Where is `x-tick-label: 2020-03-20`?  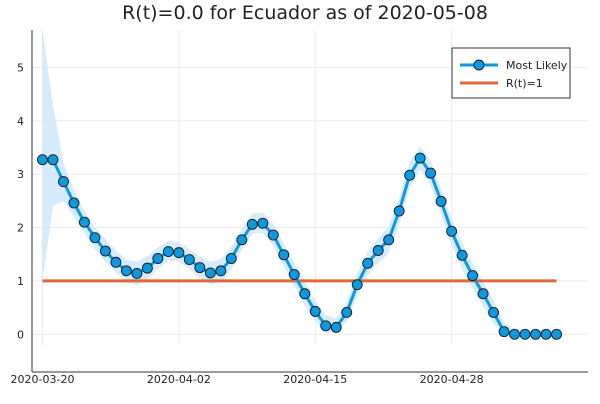 x-tick-label: 2020-03-20 is located at coordinates (43, 379).